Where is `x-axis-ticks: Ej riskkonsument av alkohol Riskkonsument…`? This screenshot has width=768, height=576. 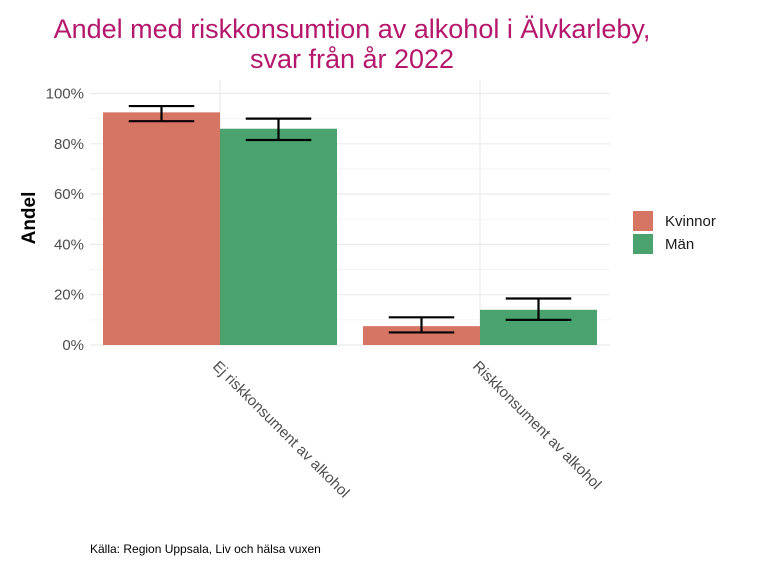
x-axis-ticks: Ej riskkonsument av alkohol Riskkonsument… is located at coordinates (406, 429).